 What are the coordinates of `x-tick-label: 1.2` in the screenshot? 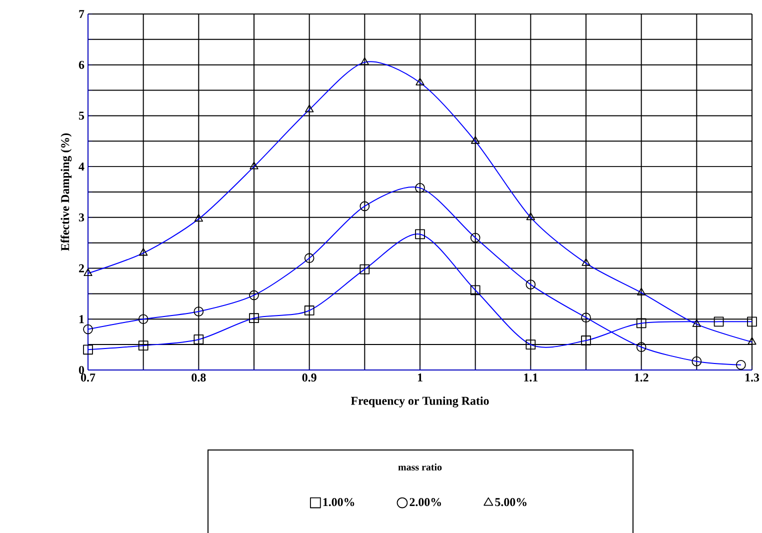 It's located at (641, 378).